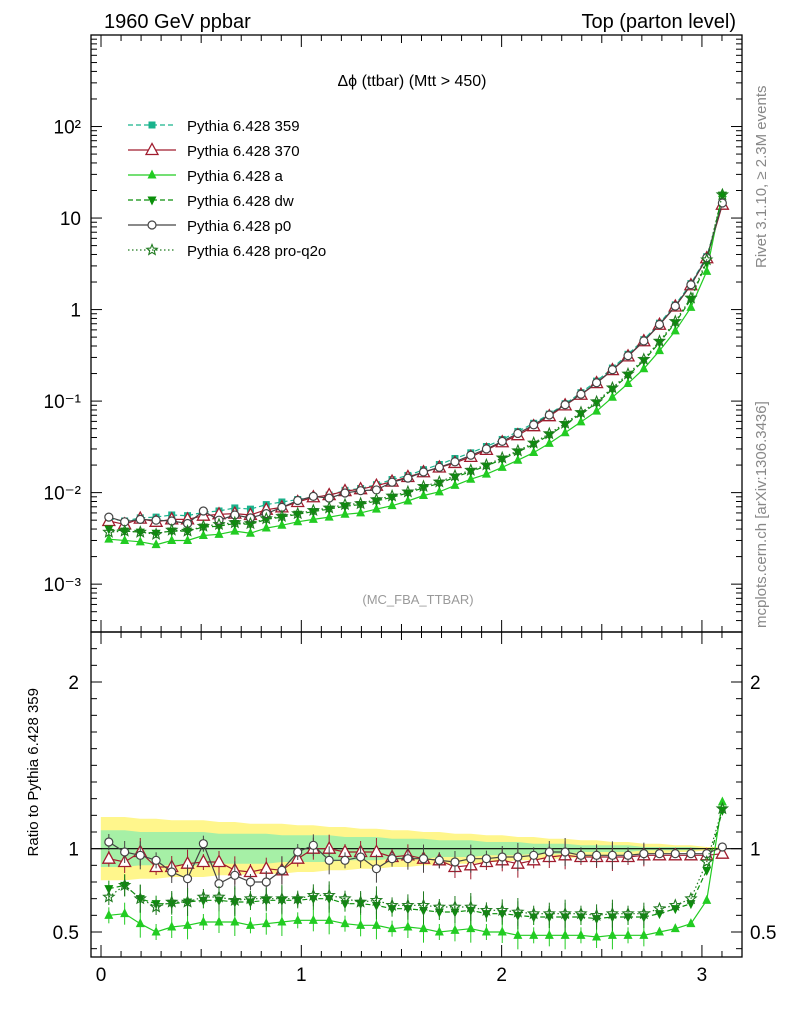 The width and height of the screenshot is (786, 1024). Describe the element at coordinates (63, 402) in the screenshot. I see `y-tick-label: 10⁻¹` at that location.